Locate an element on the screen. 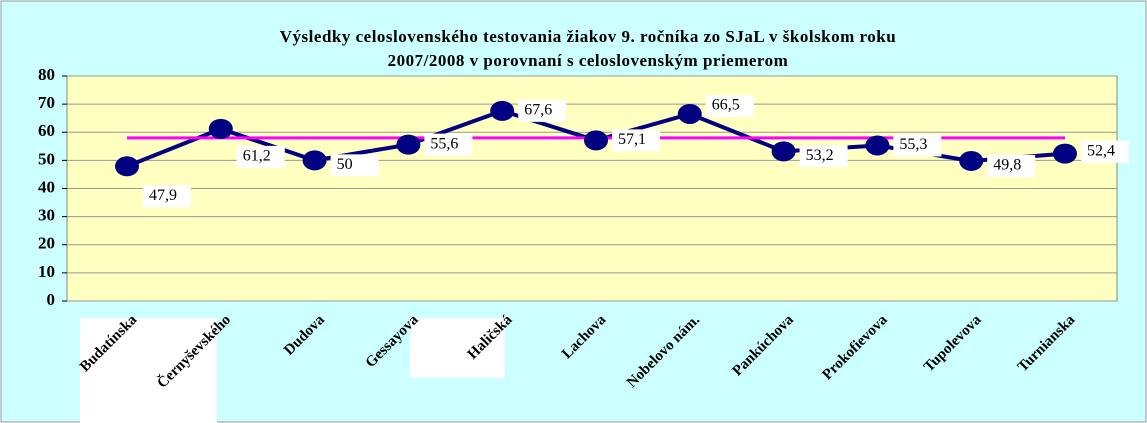  data-label: 47,9 is located at coordinates (163, 195).